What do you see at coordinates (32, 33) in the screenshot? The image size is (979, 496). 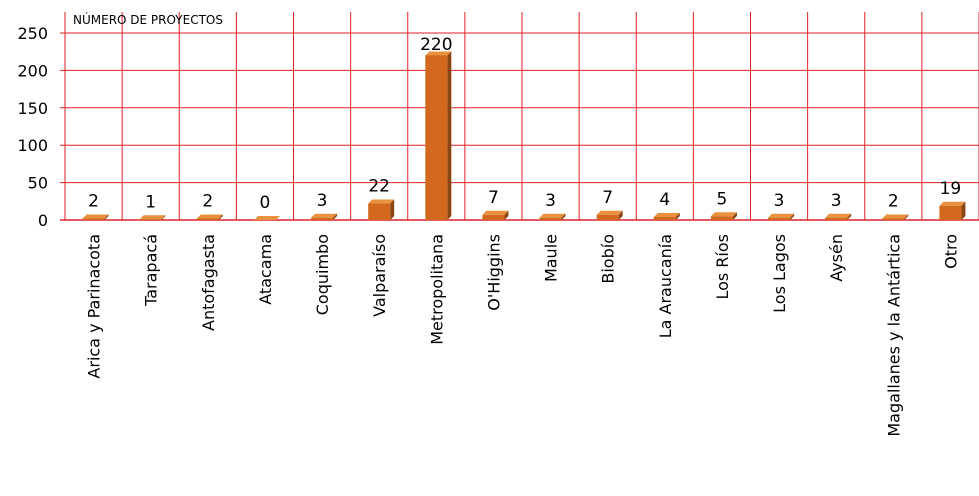 I see `y-tick-label: 250` at bounding box center [32, 33].